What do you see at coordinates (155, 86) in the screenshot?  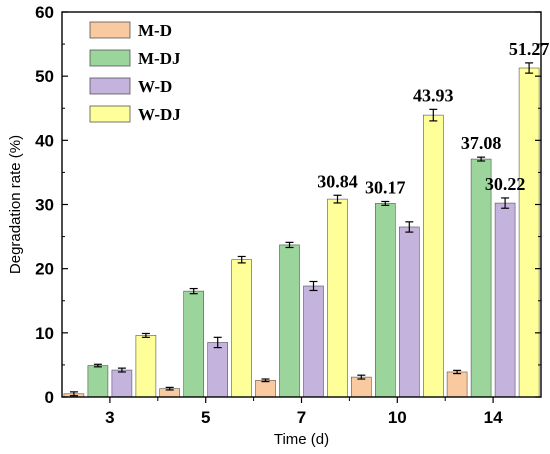 I see `legend-label-w-d: W-D` at bounding box center [155, 86].